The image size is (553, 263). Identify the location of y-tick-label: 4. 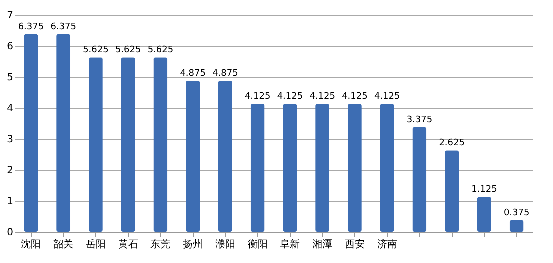
(10, 109).